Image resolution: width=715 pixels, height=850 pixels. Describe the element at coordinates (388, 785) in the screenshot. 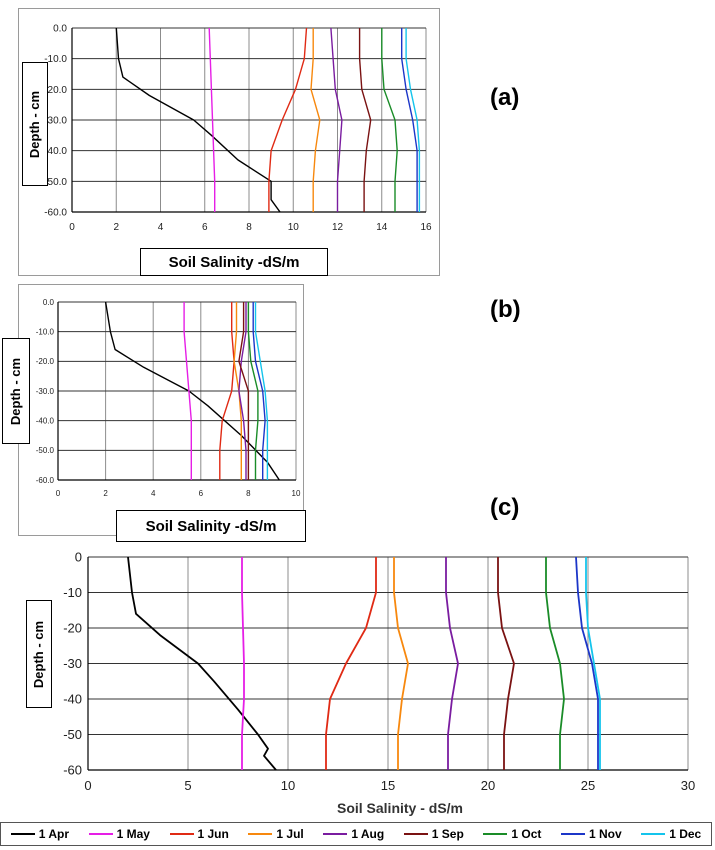

I see `chart-c-xtick: 15` at that location.